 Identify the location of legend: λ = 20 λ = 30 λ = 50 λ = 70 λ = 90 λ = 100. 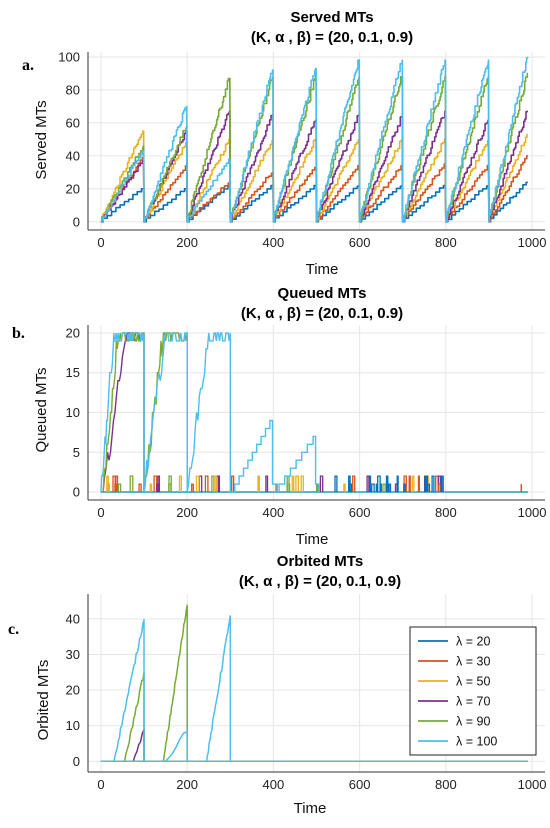
(473, 691).